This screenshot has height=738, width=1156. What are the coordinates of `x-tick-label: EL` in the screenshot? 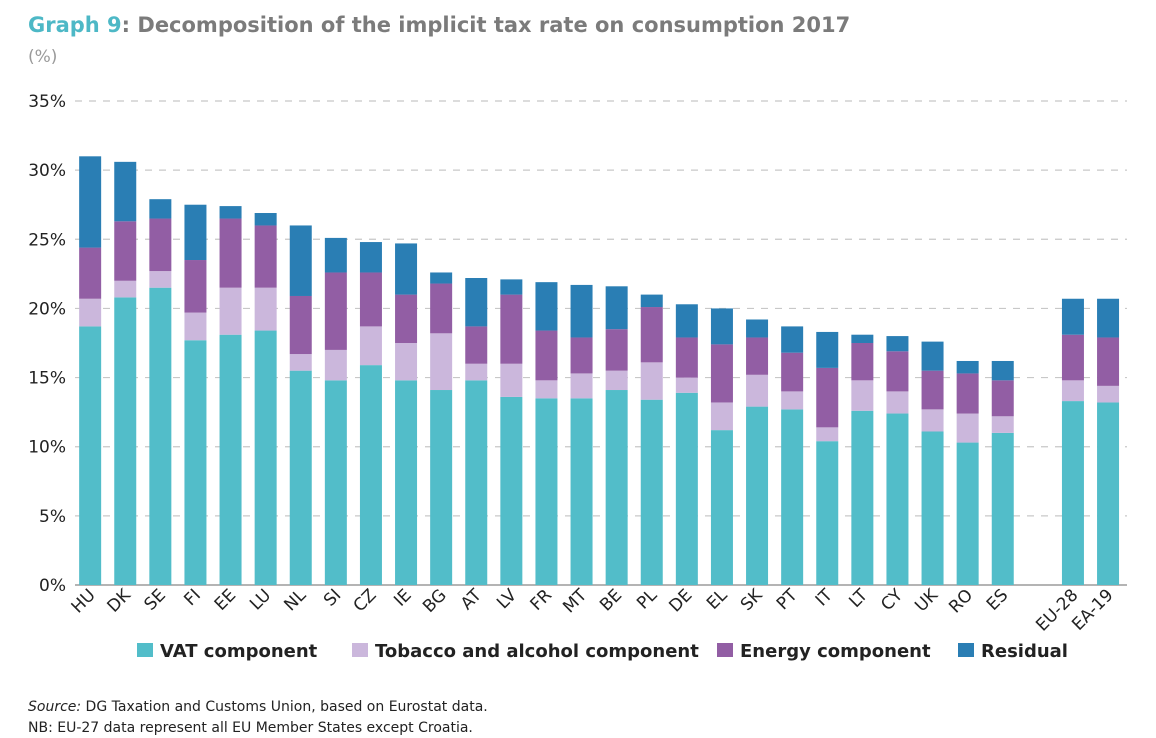 It's located at (717, 599).